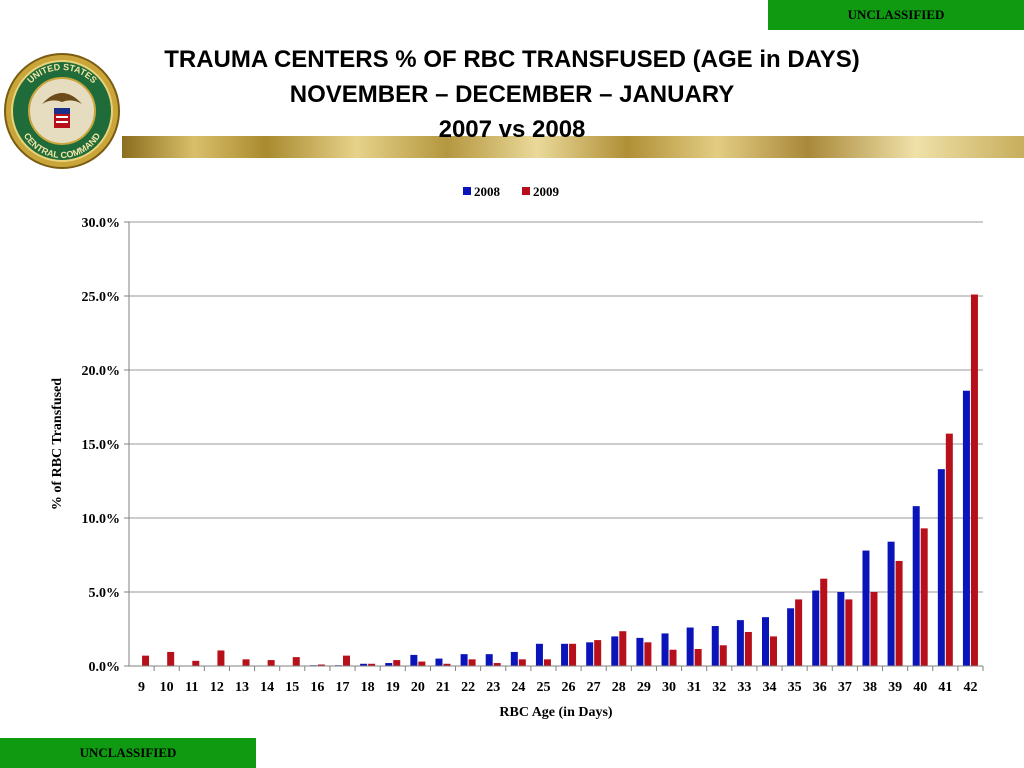 Image resolution: width=1024 pixels, height=768 pixels. Describe the element at coordinates (101, 445) in the screenshot. I see `y-tick-label: 15.0%` at that location.